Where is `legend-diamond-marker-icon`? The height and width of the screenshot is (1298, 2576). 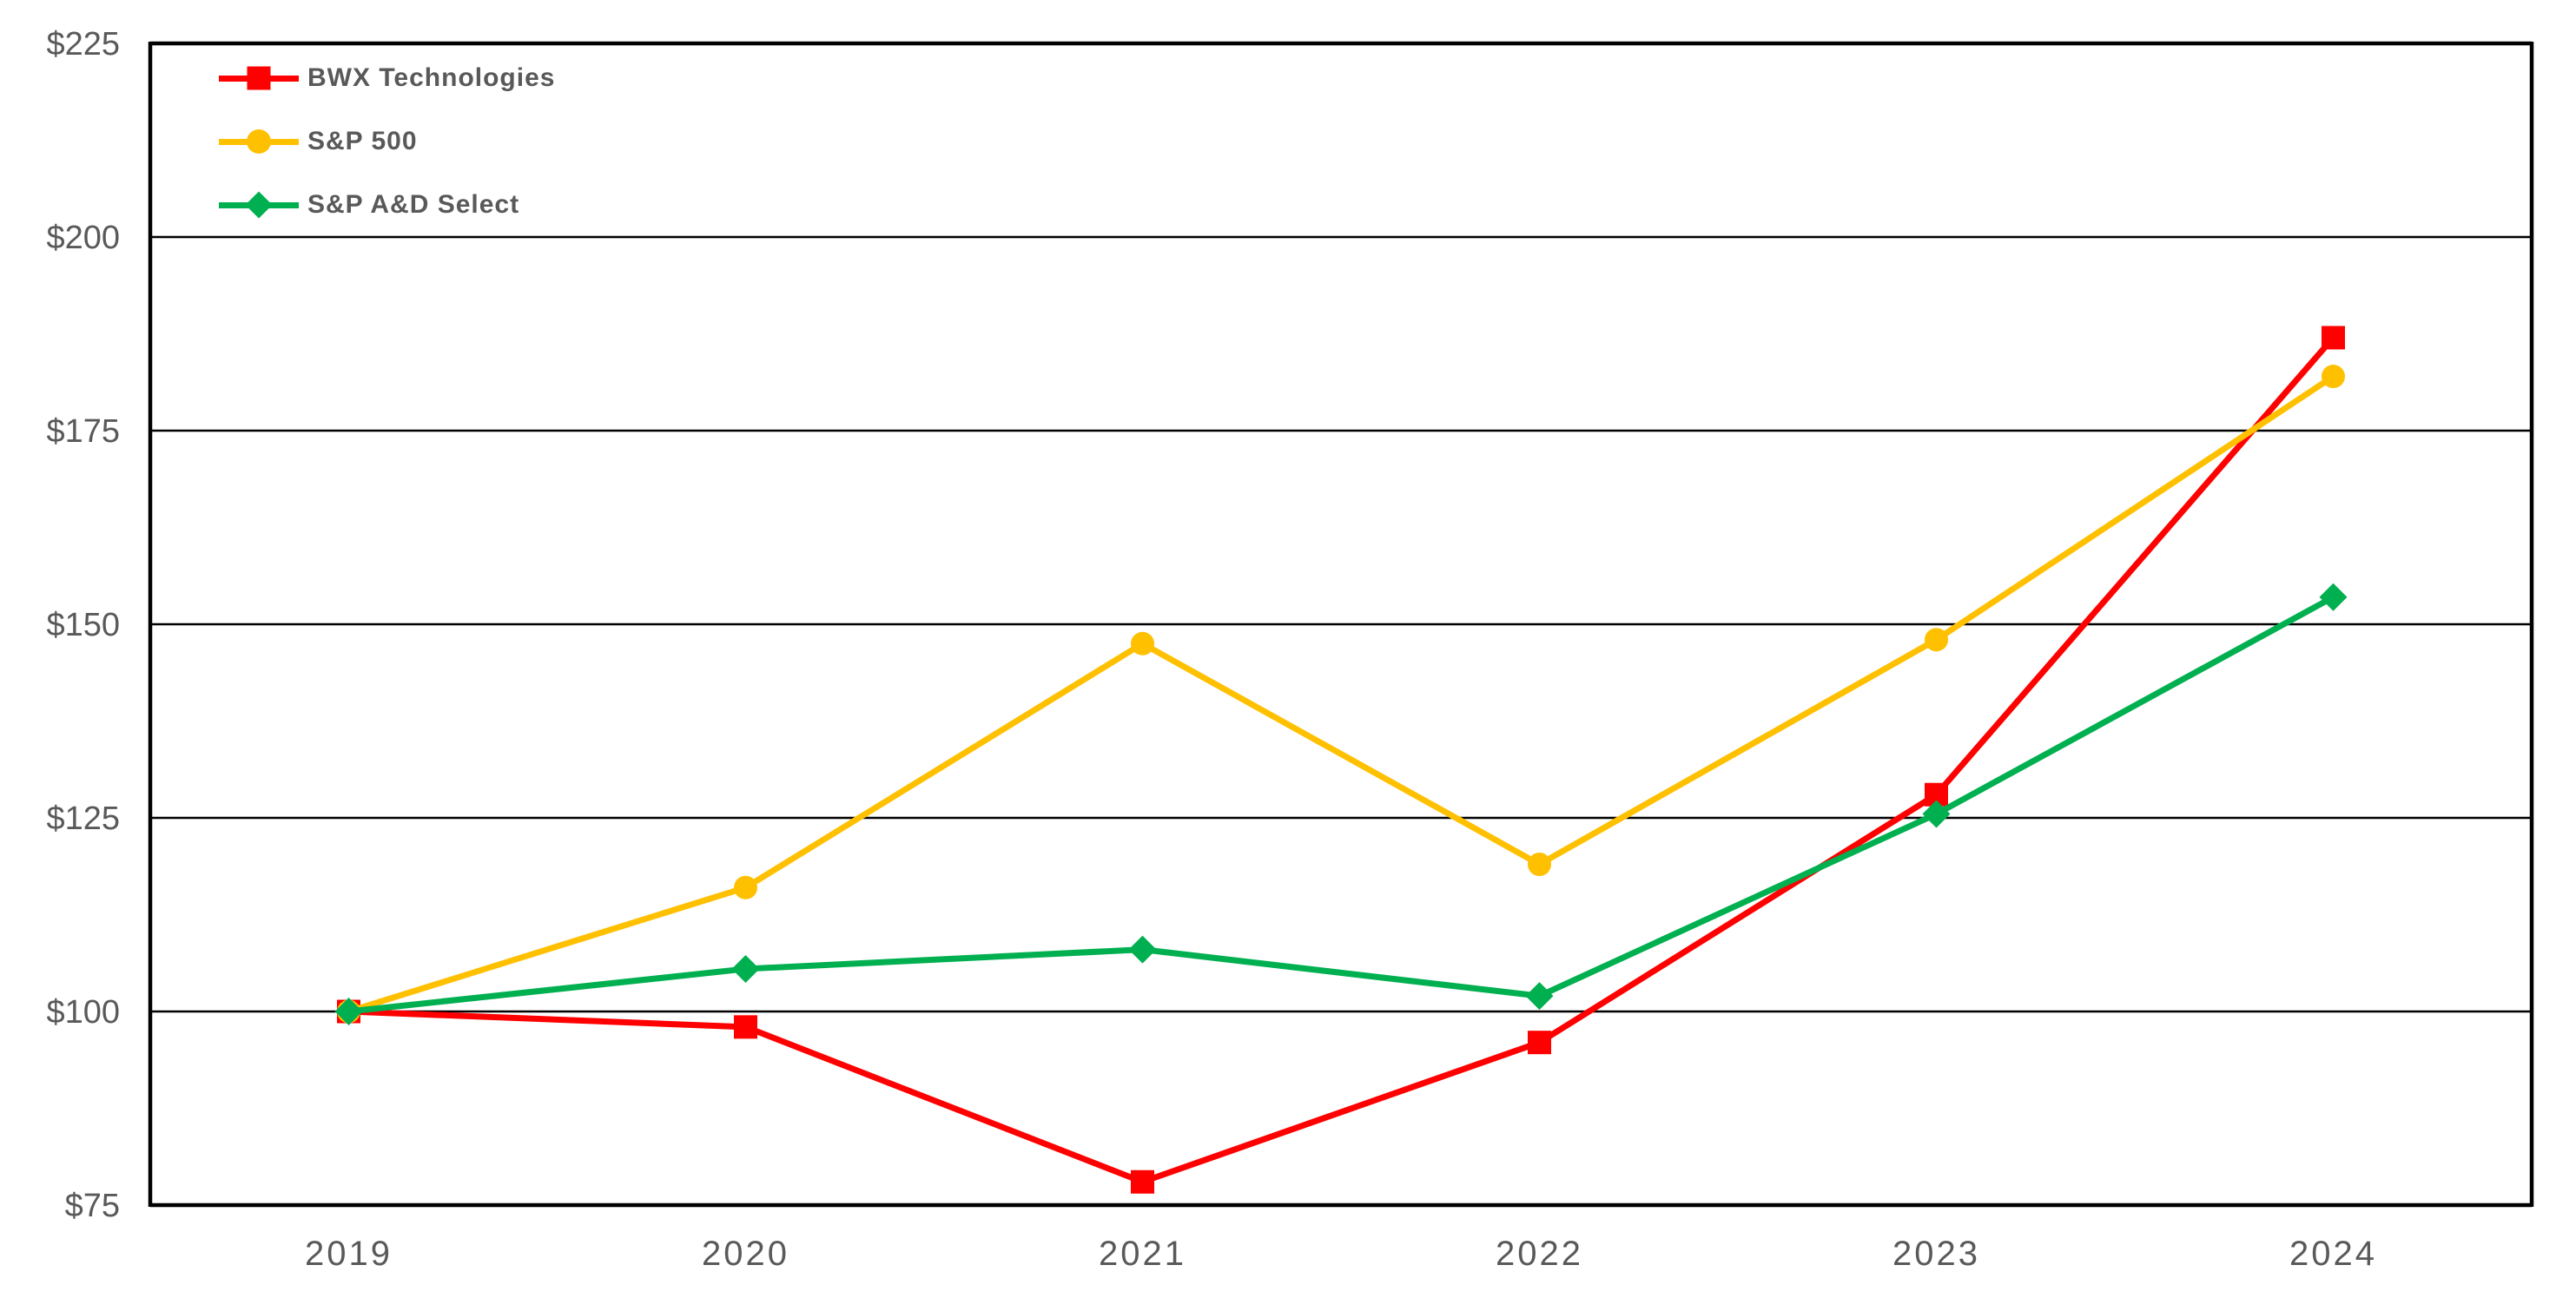 legend-diamond-marker-icon is located at coordinates (259, 205).